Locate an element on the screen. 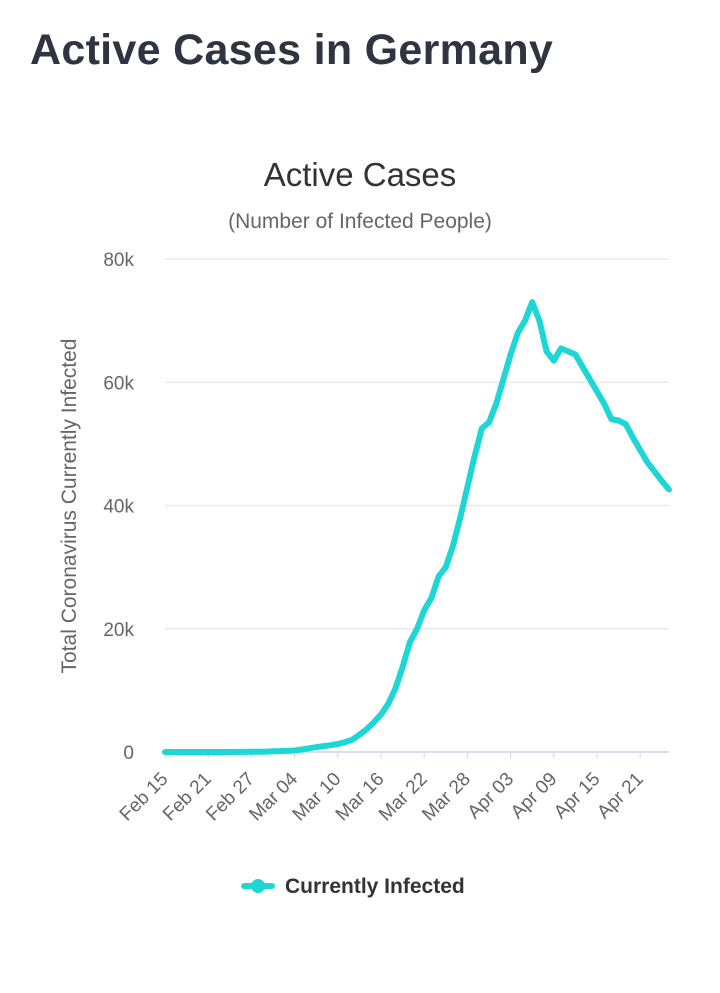 Image resolution: width=720 pixels, height=993 pixels. chart-subtitle: (Number of Infected People) is located at coordinates (360, 221).